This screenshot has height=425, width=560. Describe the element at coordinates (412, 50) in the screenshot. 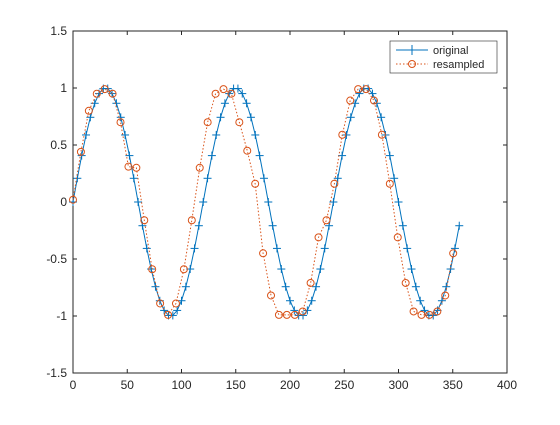

I see `legend-original-marker` at that location.